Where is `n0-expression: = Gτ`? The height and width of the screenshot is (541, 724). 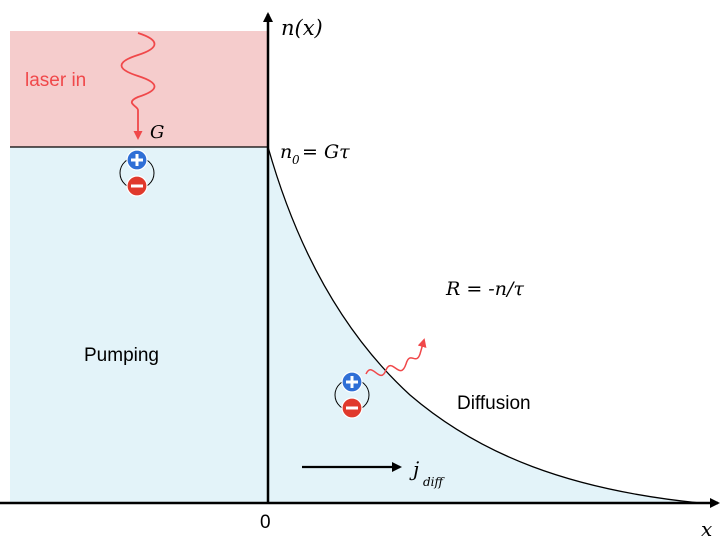 n0-expression: = Gτ is located at coordinates (326, 152).